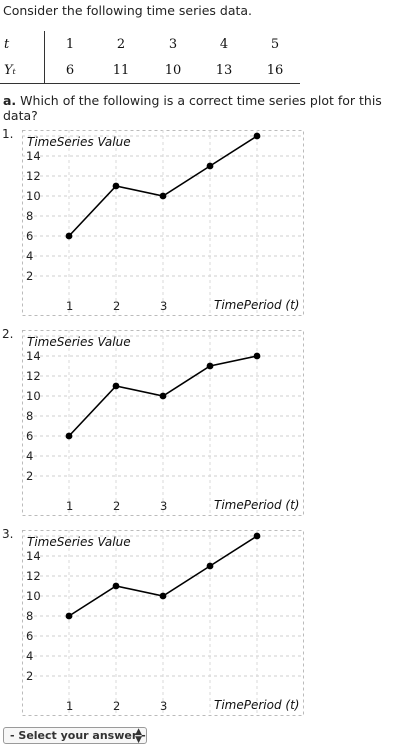  Describe the element at coordinates (150, 70) in the screenshot. I see `y-row: Yₜ 6 11 10 13 16` at that location.